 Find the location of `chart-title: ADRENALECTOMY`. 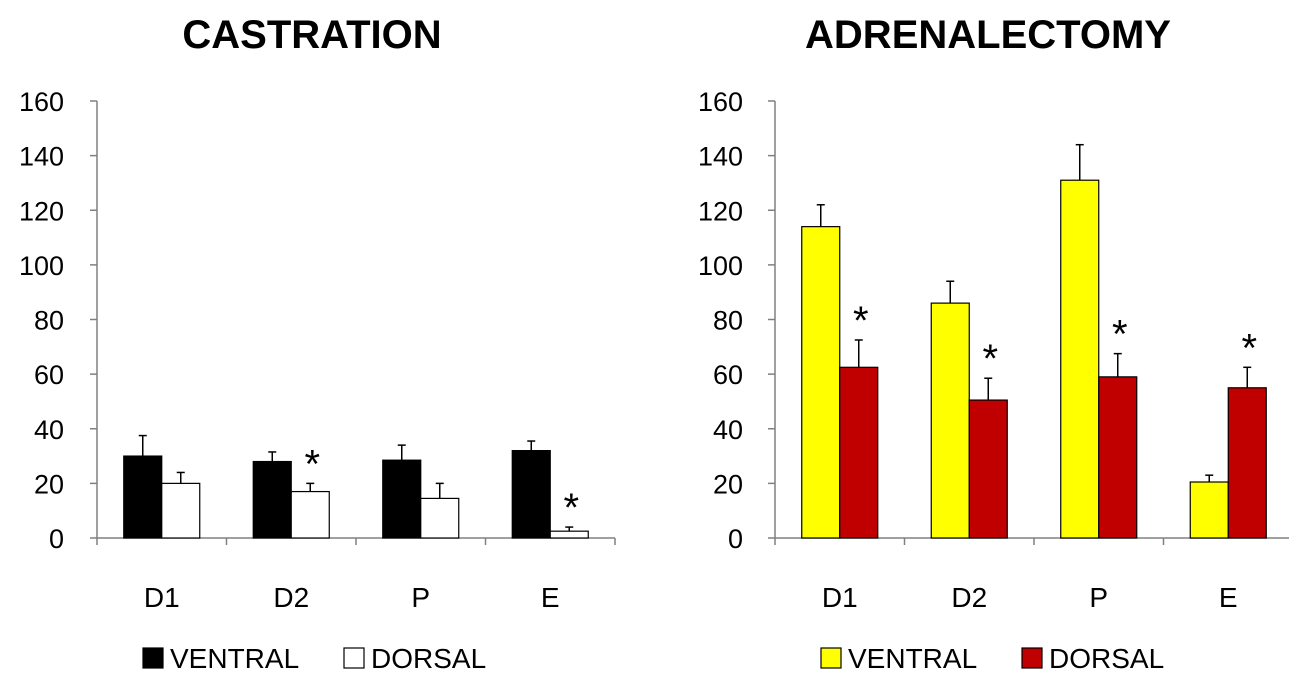

chart-title: ADRENALECTOMY is located at coordinates (988, 35).